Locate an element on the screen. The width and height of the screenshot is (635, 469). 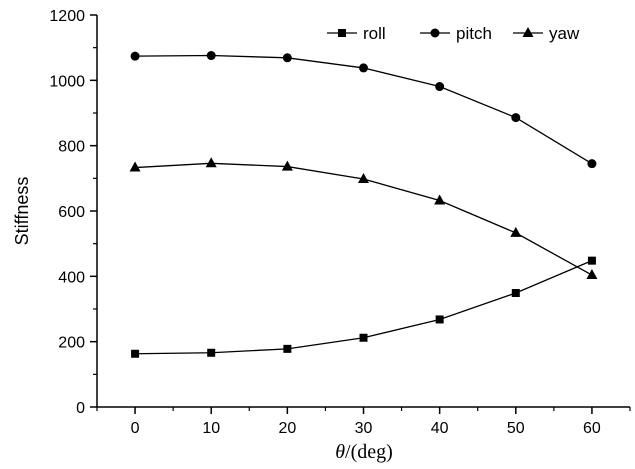
legend-label: roll is located at coordinates (374, 33).